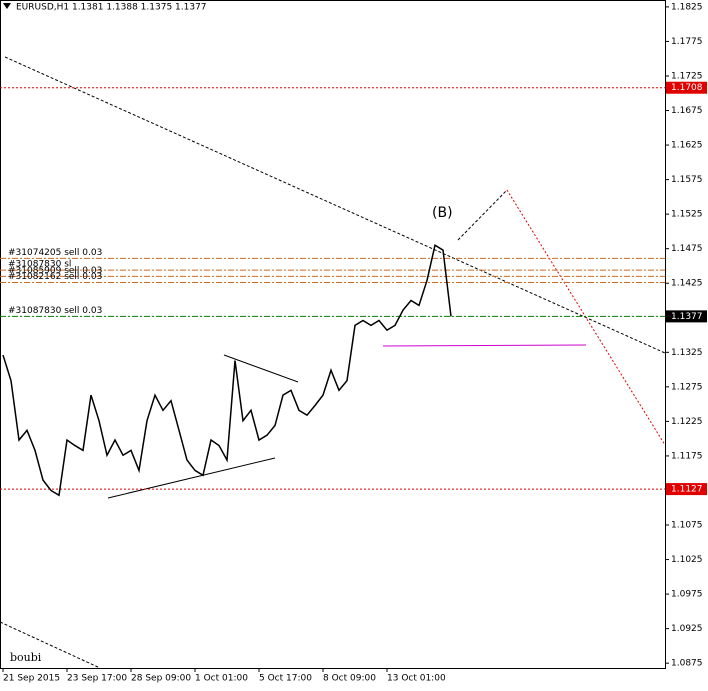  I want to click on order-label: #31085909 sell 0.03, so click(55, 271).